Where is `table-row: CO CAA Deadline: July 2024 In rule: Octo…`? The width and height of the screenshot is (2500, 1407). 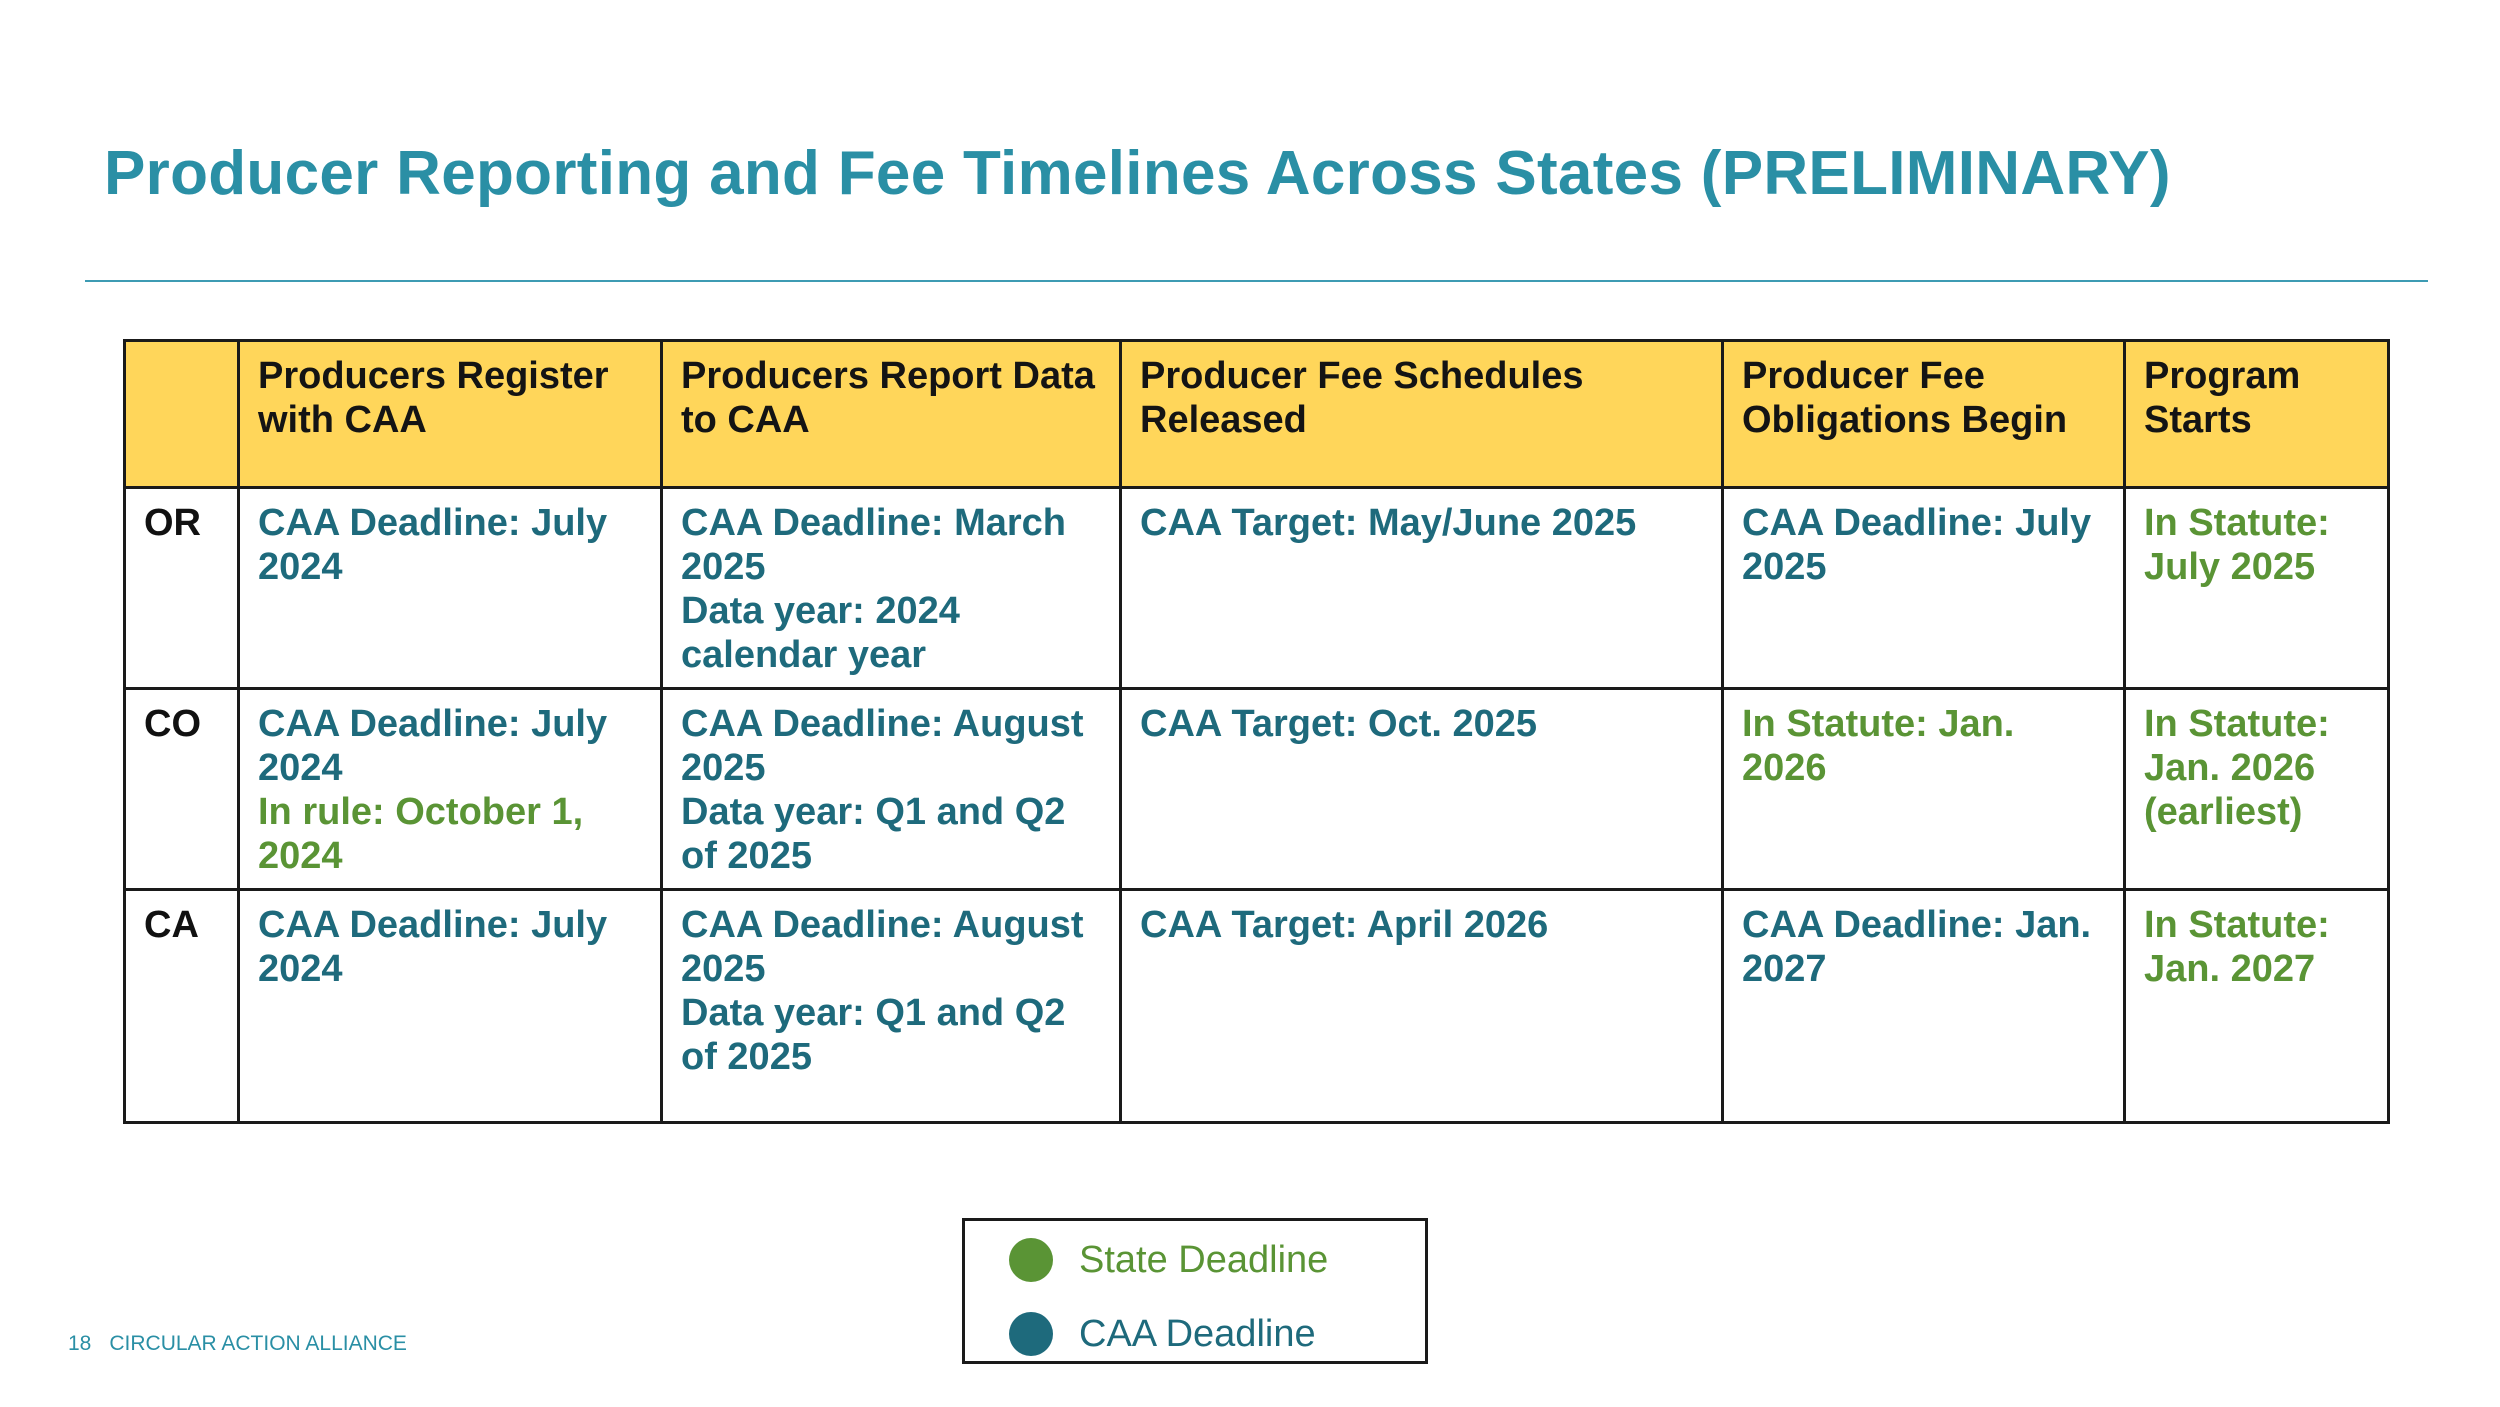 table-row: CO CAA Deadline: July 2024 In rule: Octo… is located at coordinates (1256, 789).